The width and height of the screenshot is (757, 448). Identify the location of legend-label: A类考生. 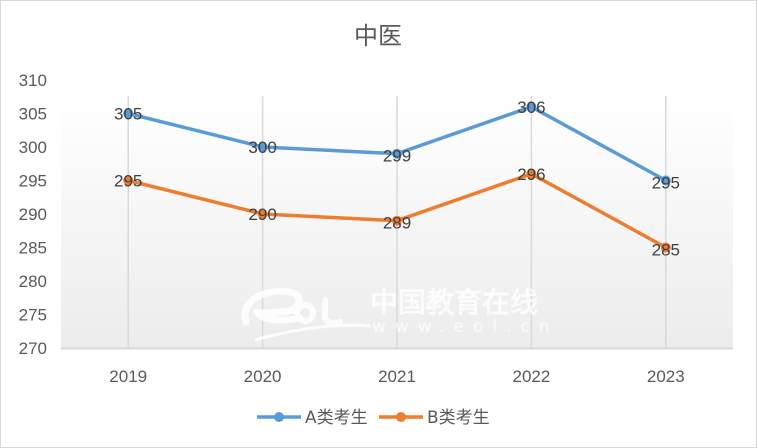
(336, 418).